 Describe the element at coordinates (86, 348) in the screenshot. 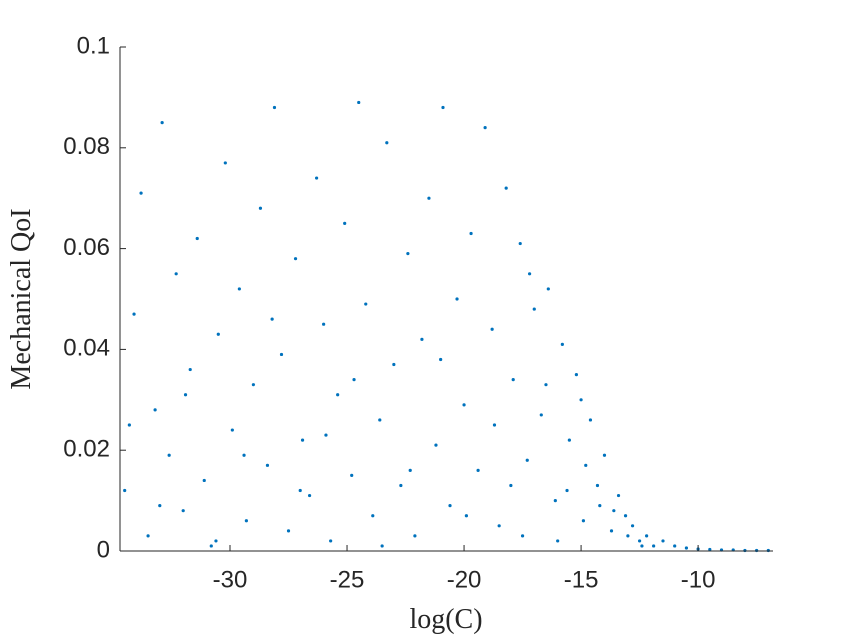

I see `y-tick-label: 0.04` at that location.